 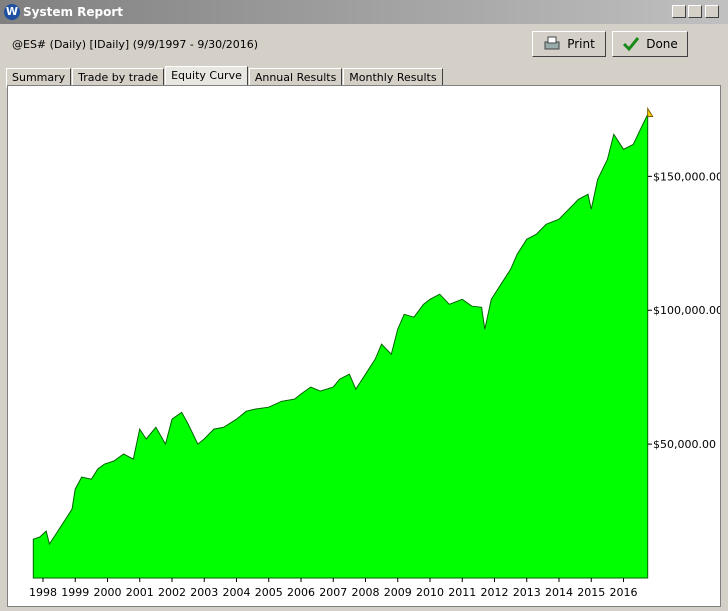 What do you see at coordinates (295, 78) in the screenshot?
I see `tab: Annual Results` at bounding box center [295, 78].